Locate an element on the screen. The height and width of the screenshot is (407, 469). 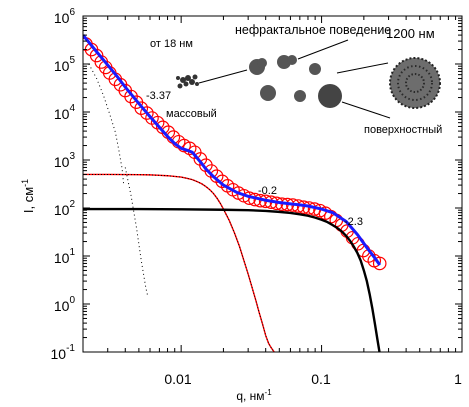
x-axis-label-exponent: -1 is located at coordinates (269, 392).